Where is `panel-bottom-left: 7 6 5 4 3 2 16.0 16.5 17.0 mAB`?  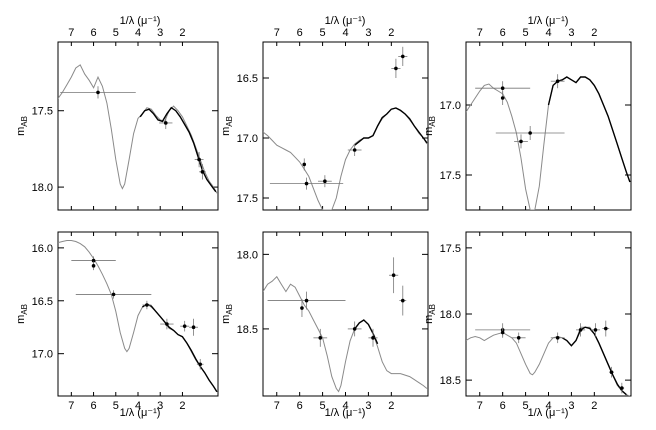 panel-bottom-left: 7 6 5 4 3 2 16.0 16.5 17.0 mAB is located at coordinates (117, 321).